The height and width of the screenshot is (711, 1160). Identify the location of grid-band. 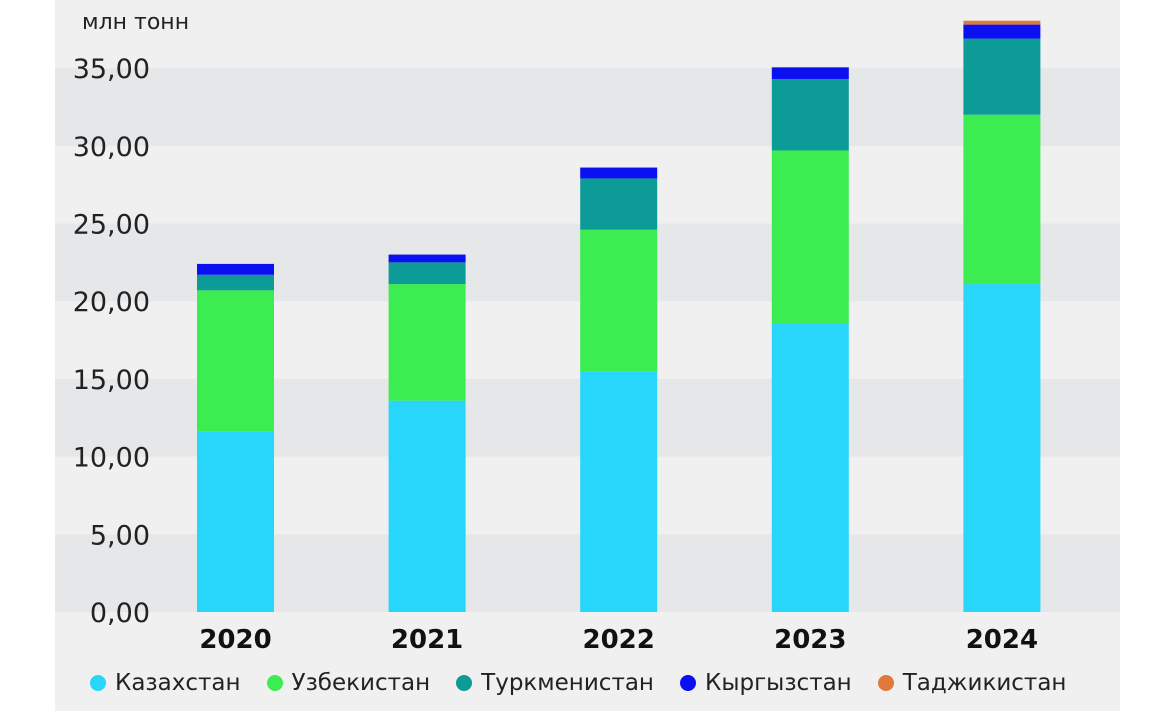
(587, 107).